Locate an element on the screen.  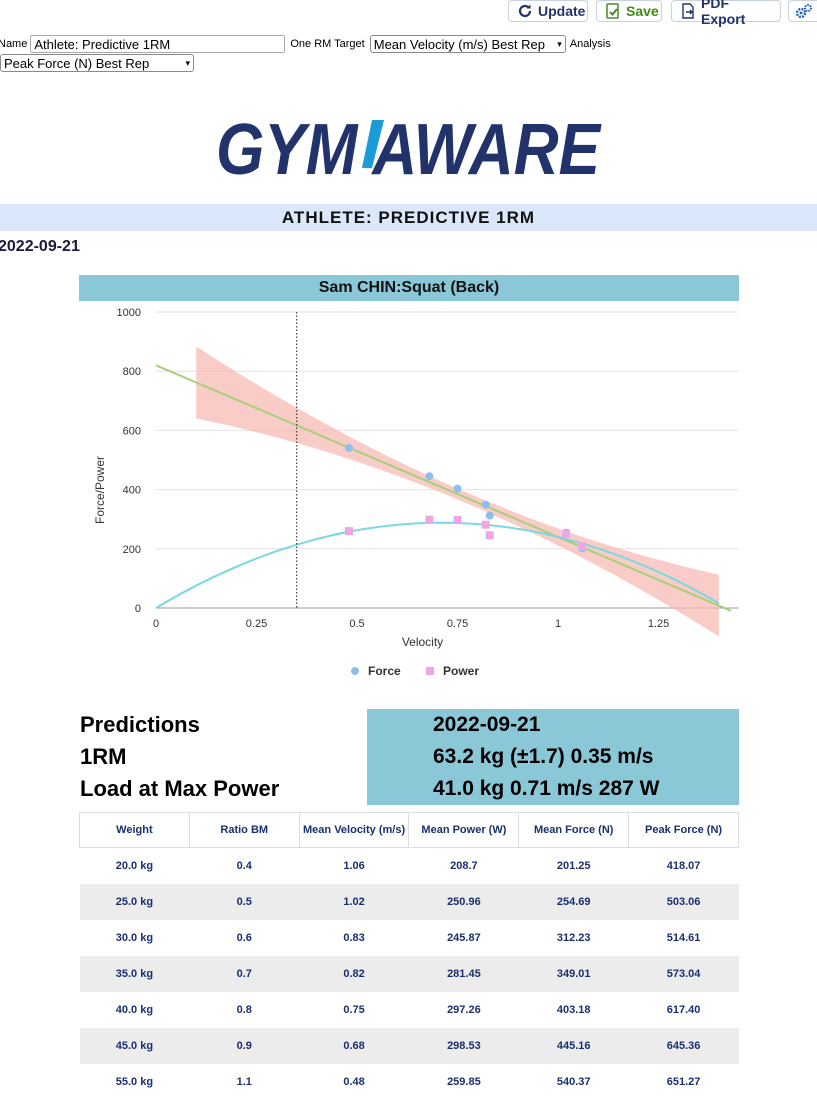
svg-text: GYM AWARE is located at coordinates (409, 147).